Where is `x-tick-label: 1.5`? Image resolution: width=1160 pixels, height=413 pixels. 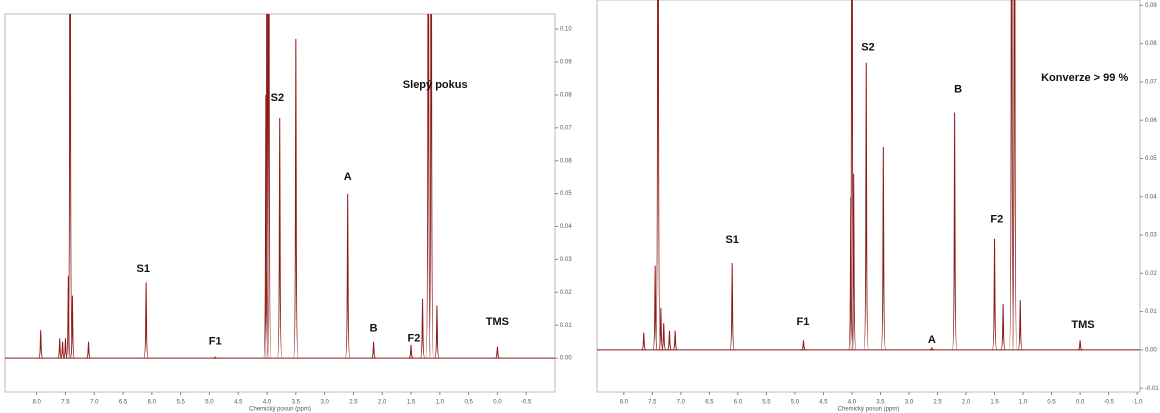 x-tick-label: 1.5 is located at coordinates (411, 403).